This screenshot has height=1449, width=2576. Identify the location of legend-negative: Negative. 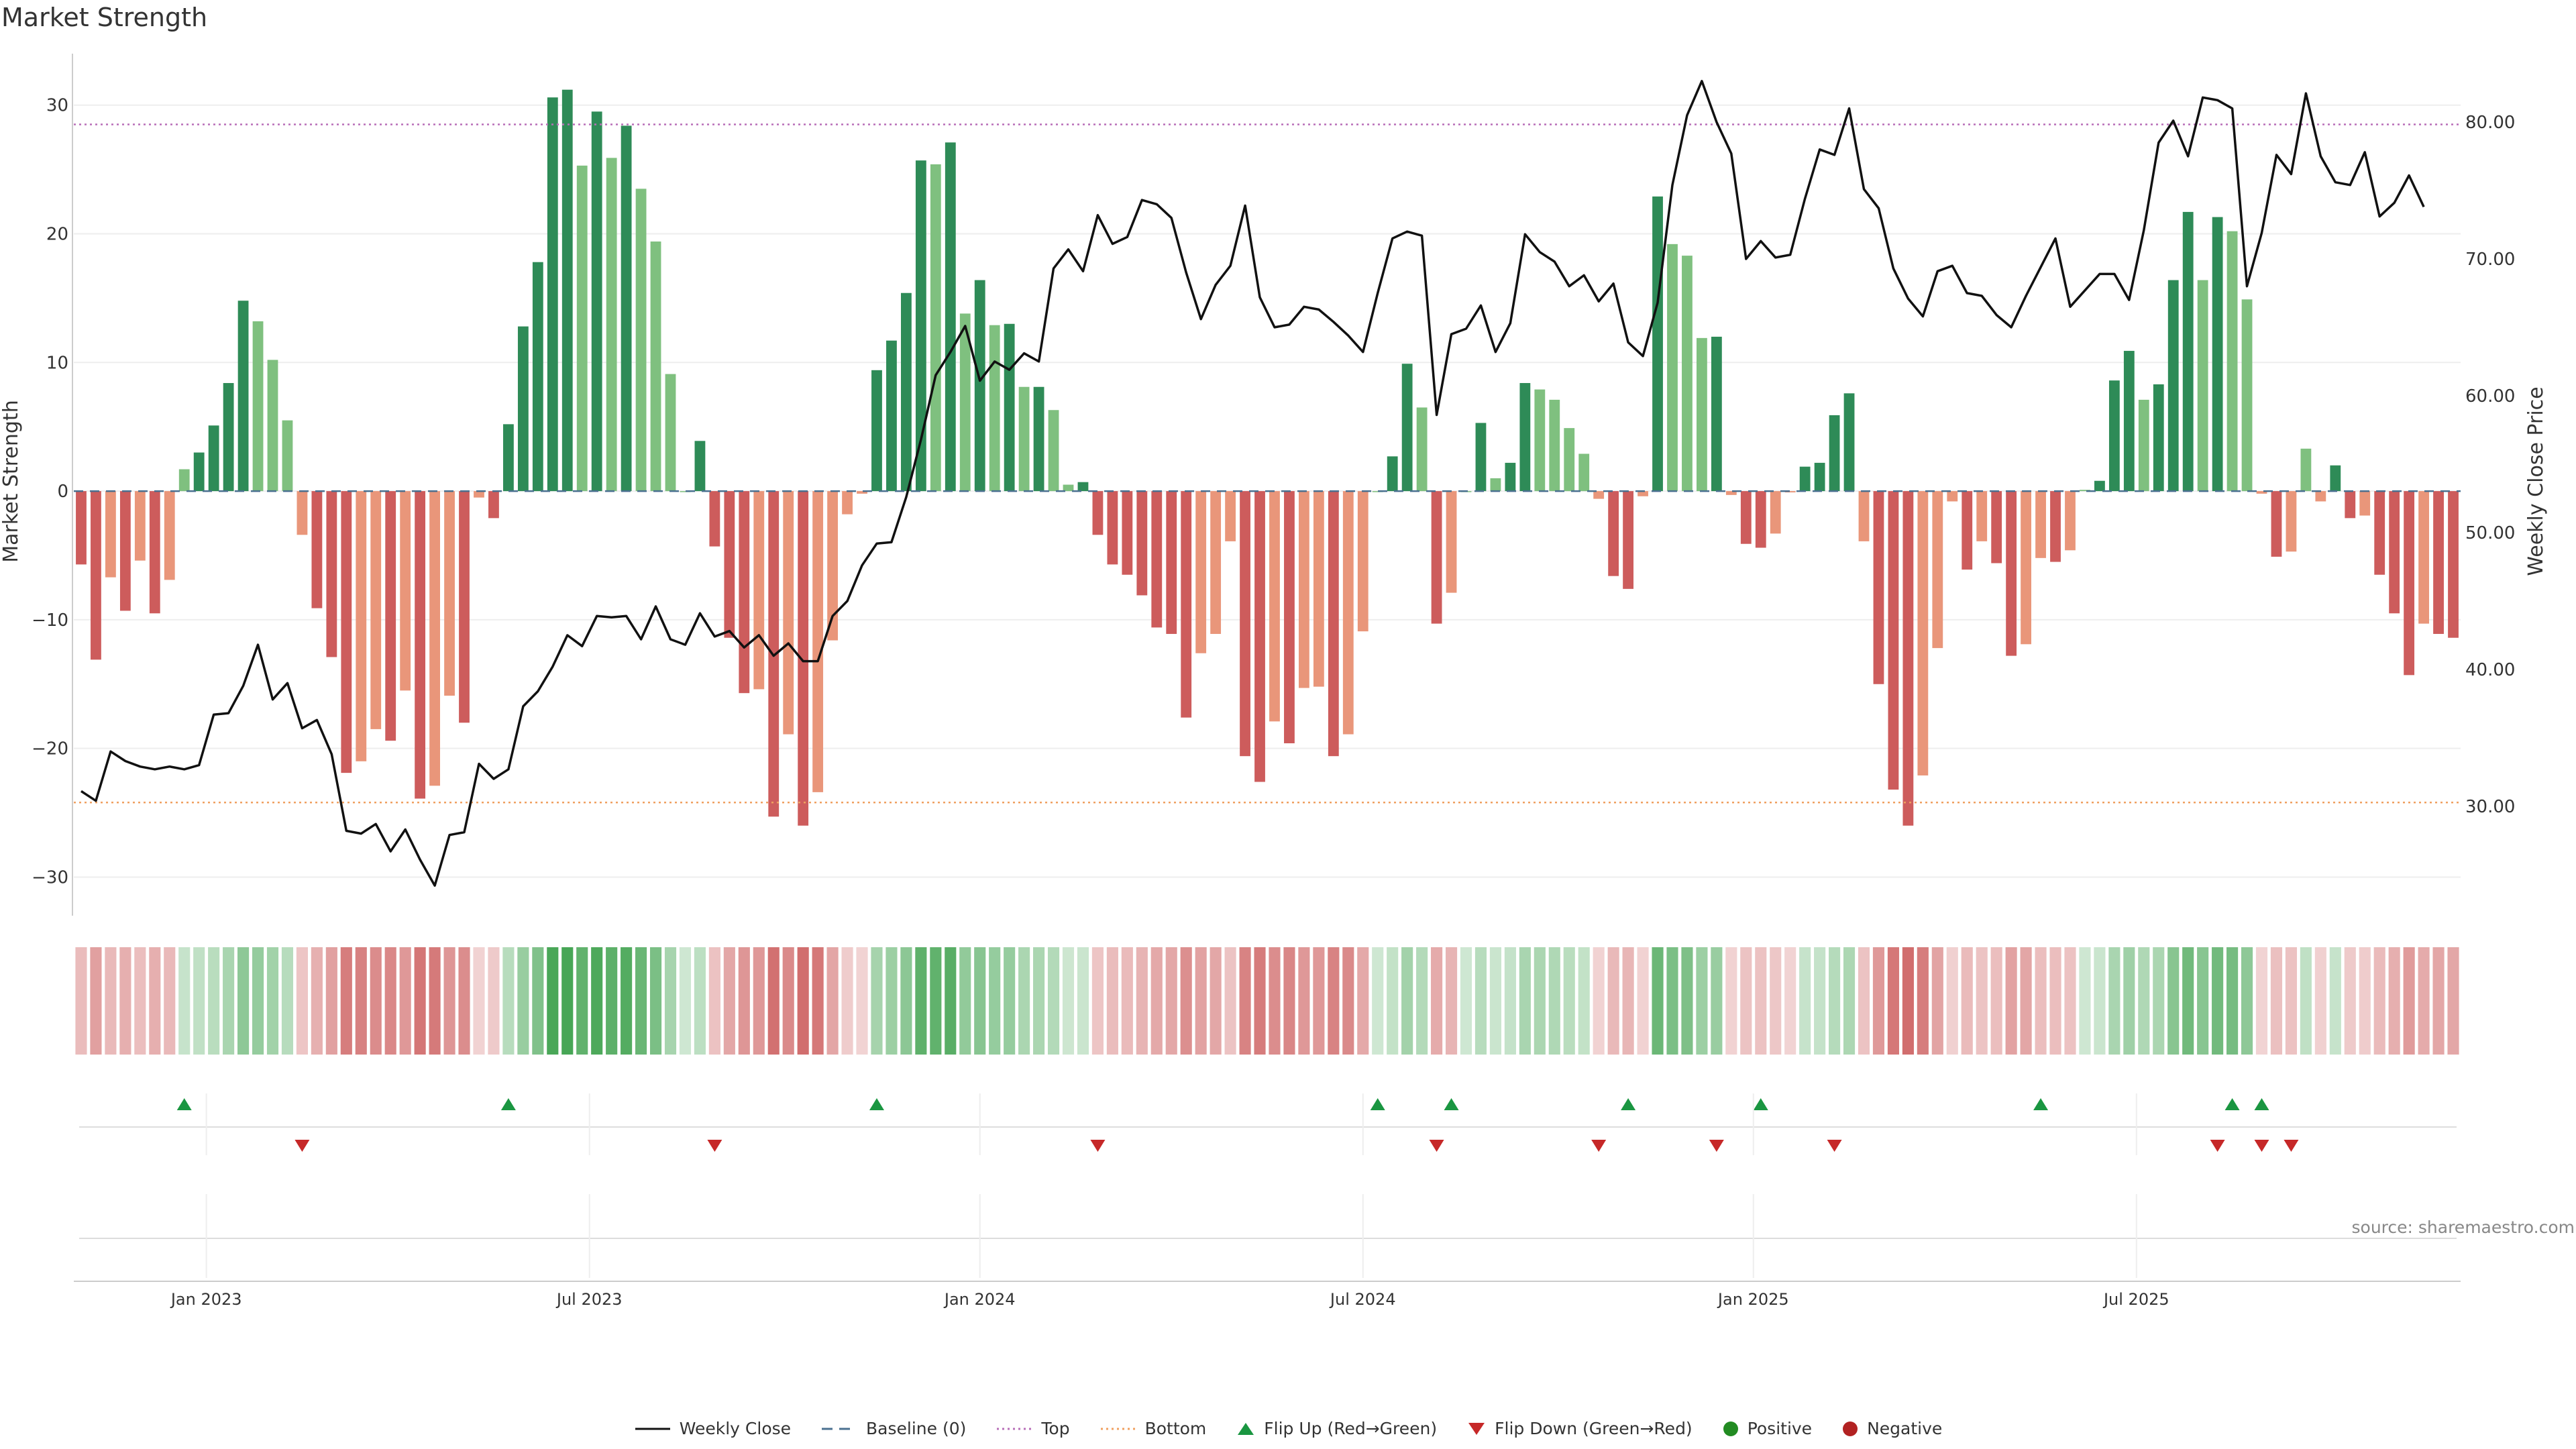
(1891, 1428).